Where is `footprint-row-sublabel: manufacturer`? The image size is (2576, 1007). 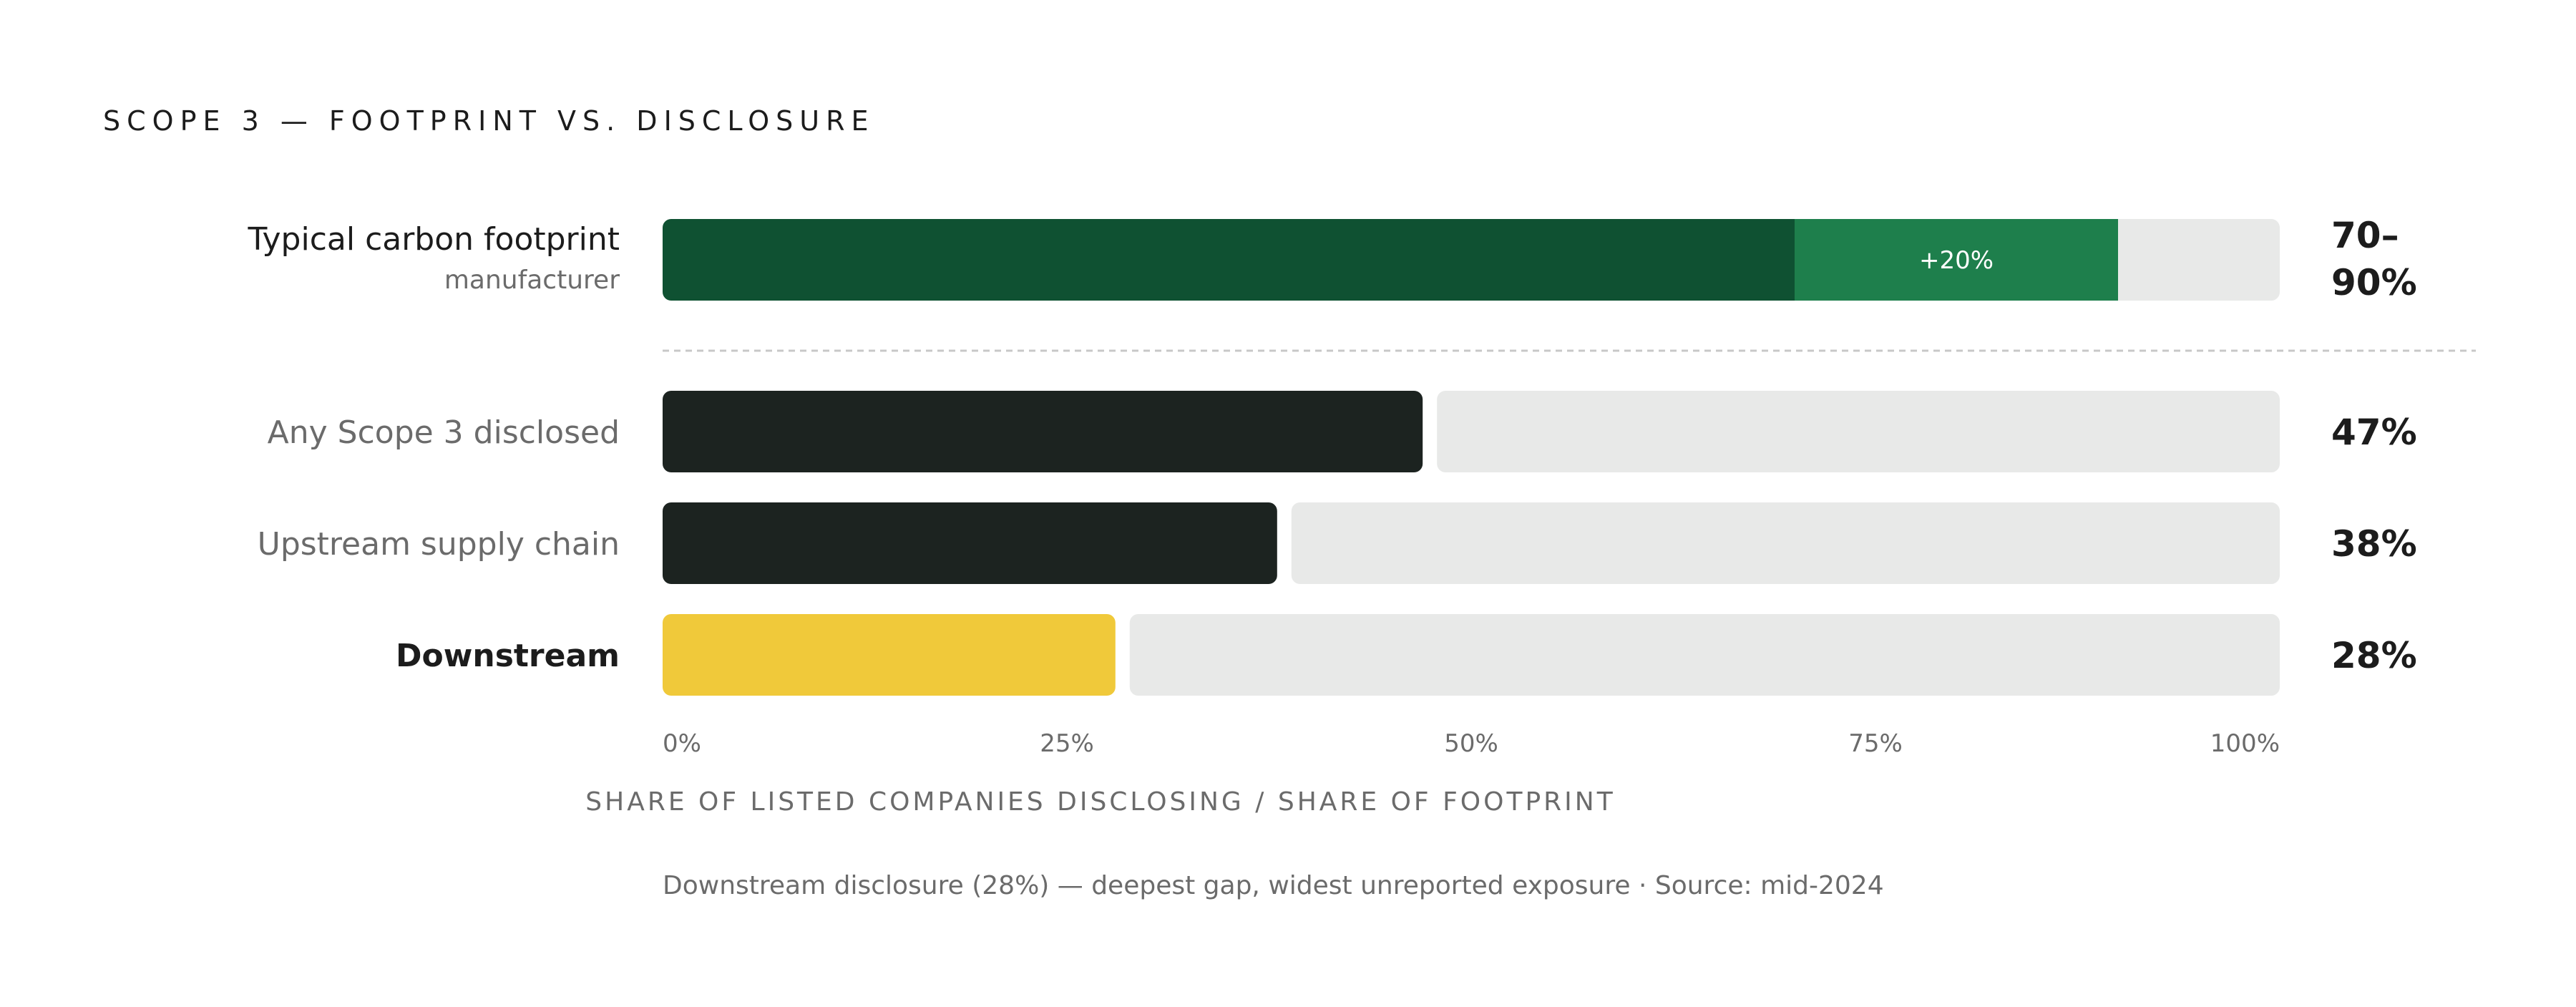 footprint-row-sublabel: manufacturer is located at coordinates (532, 280).